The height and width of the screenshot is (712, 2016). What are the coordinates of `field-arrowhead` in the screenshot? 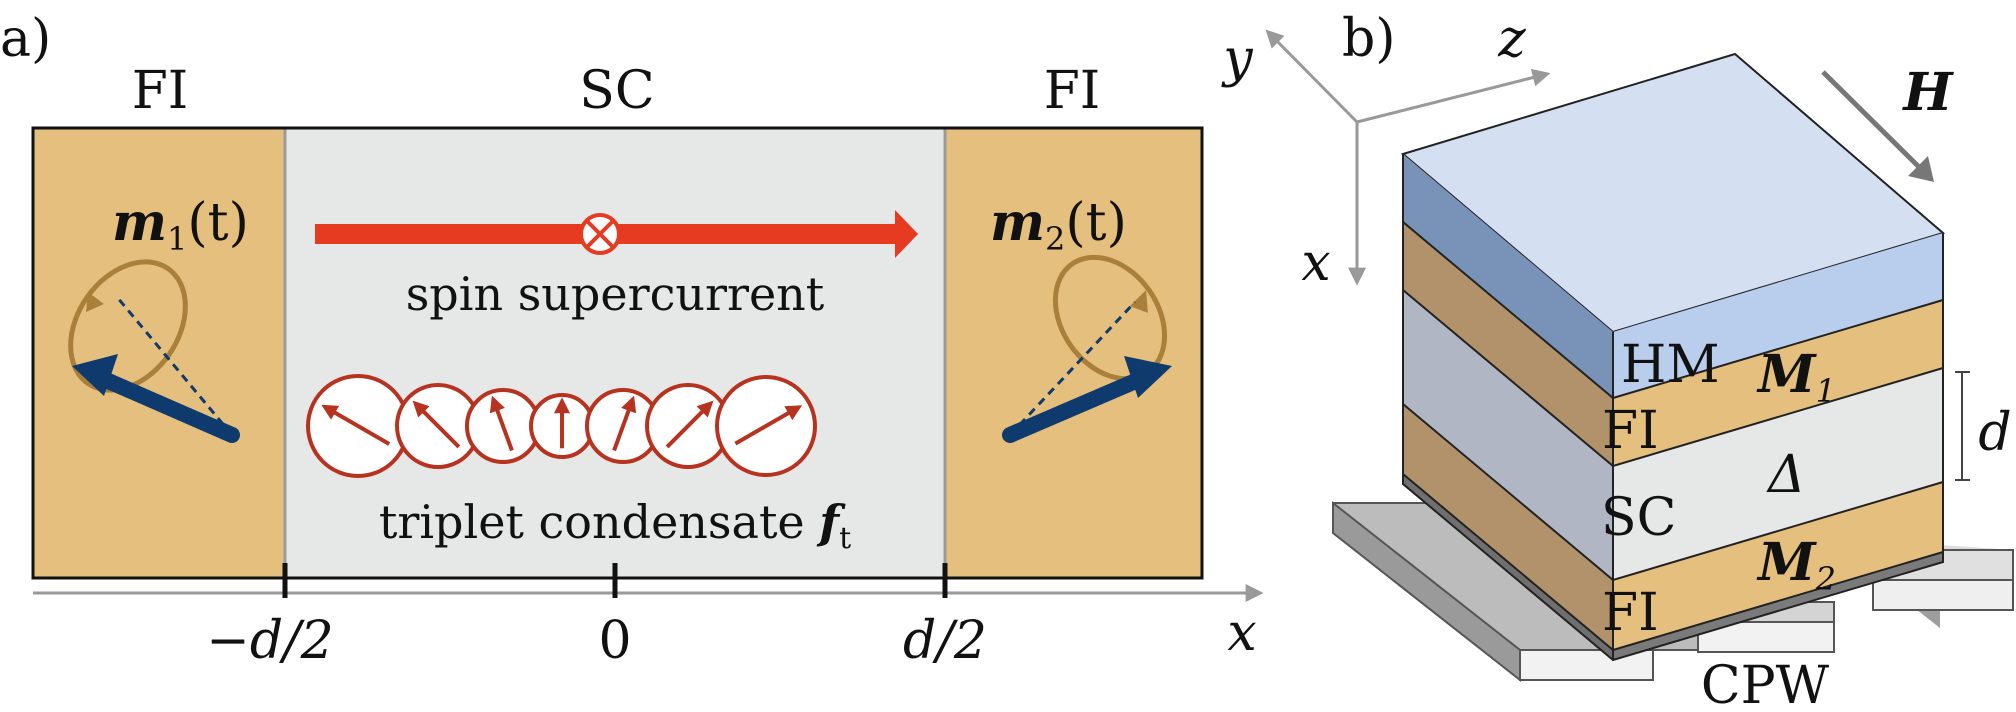 It's located at (1921, 169).